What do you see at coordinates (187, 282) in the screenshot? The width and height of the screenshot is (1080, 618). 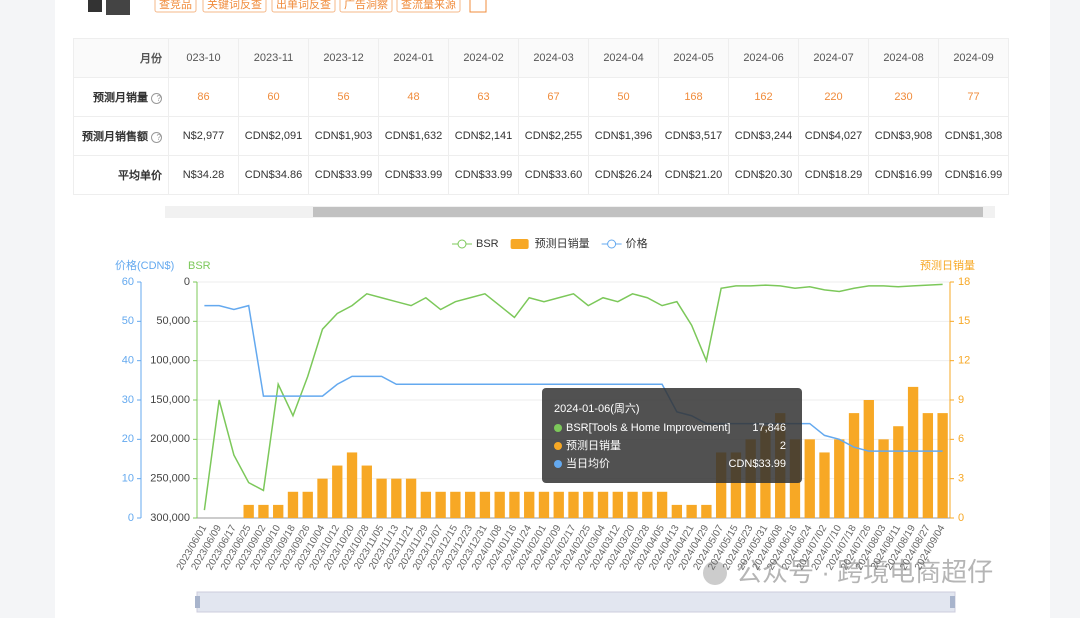 I see `y2-tick-label: 0` at bounding box center [187, 282].